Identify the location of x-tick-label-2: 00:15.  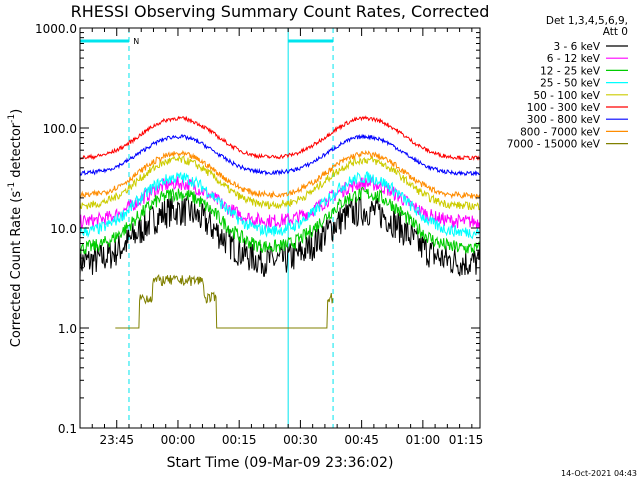
(239, 440).